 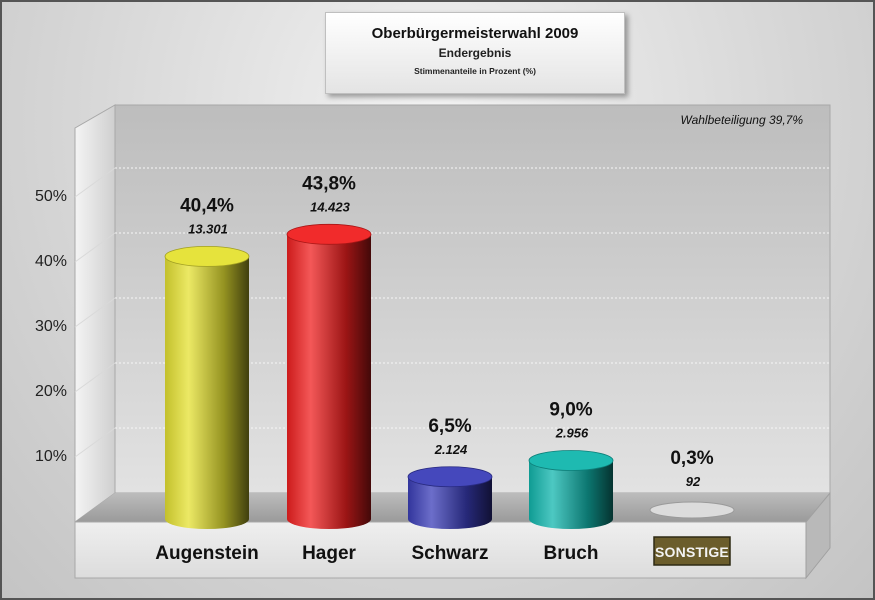 I want to click on bar-augenstein: 13.301 40,4% Augenstein, so click(x=206, y=379).